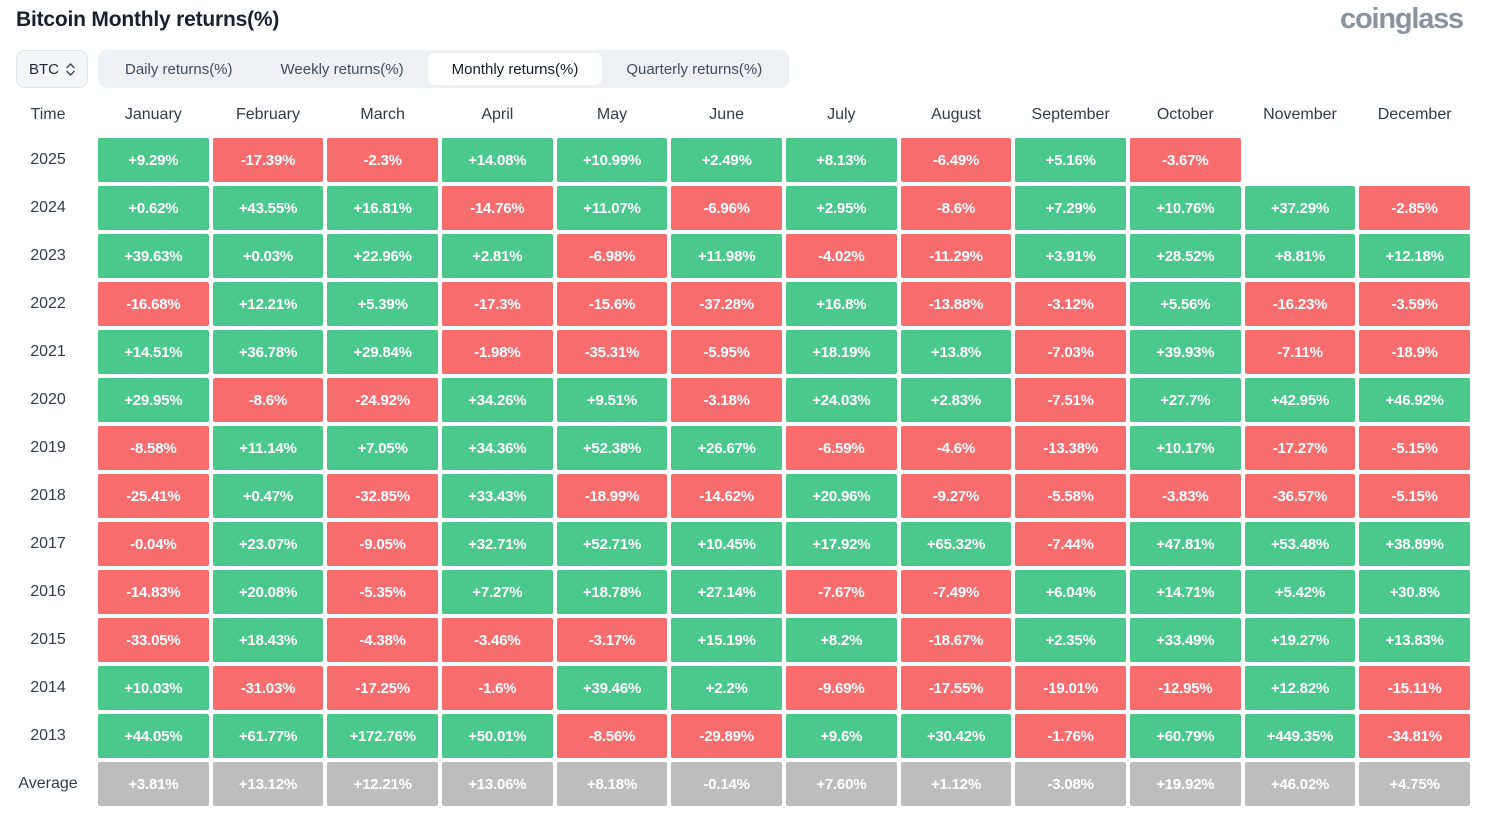 The image size is (1495, 822). I want to click on return-cell: +11.98%, so click(726, 256).